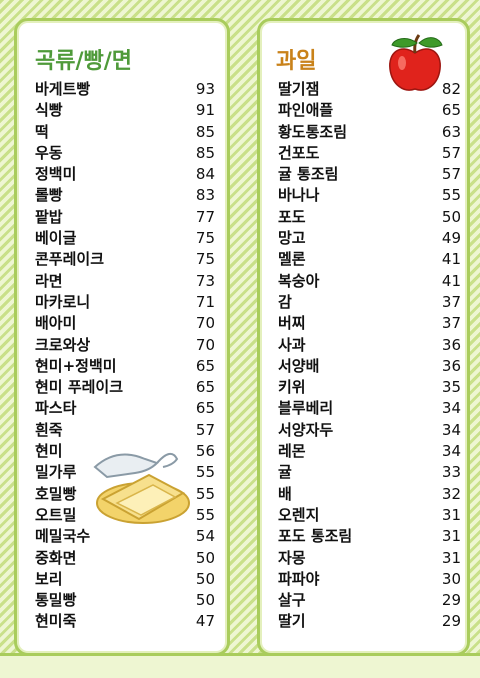 The height and width of the screenshot is (678, 480). I want to click on item-value: 93, so click(205, 89).